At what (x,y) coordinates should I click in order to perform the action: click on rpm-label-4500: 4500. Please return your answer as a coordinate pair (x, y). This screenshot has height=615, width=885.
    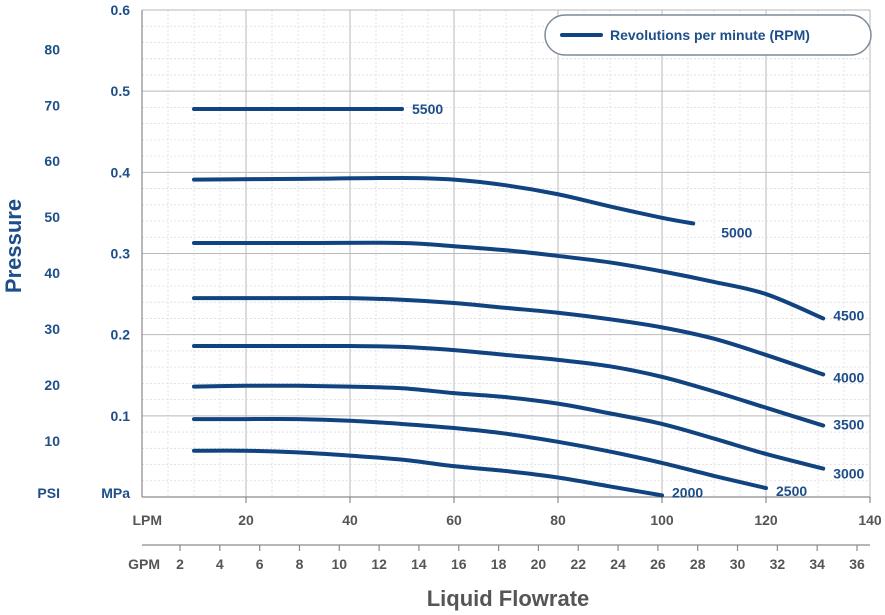
    Looking at the image, I should click on (848, 315).